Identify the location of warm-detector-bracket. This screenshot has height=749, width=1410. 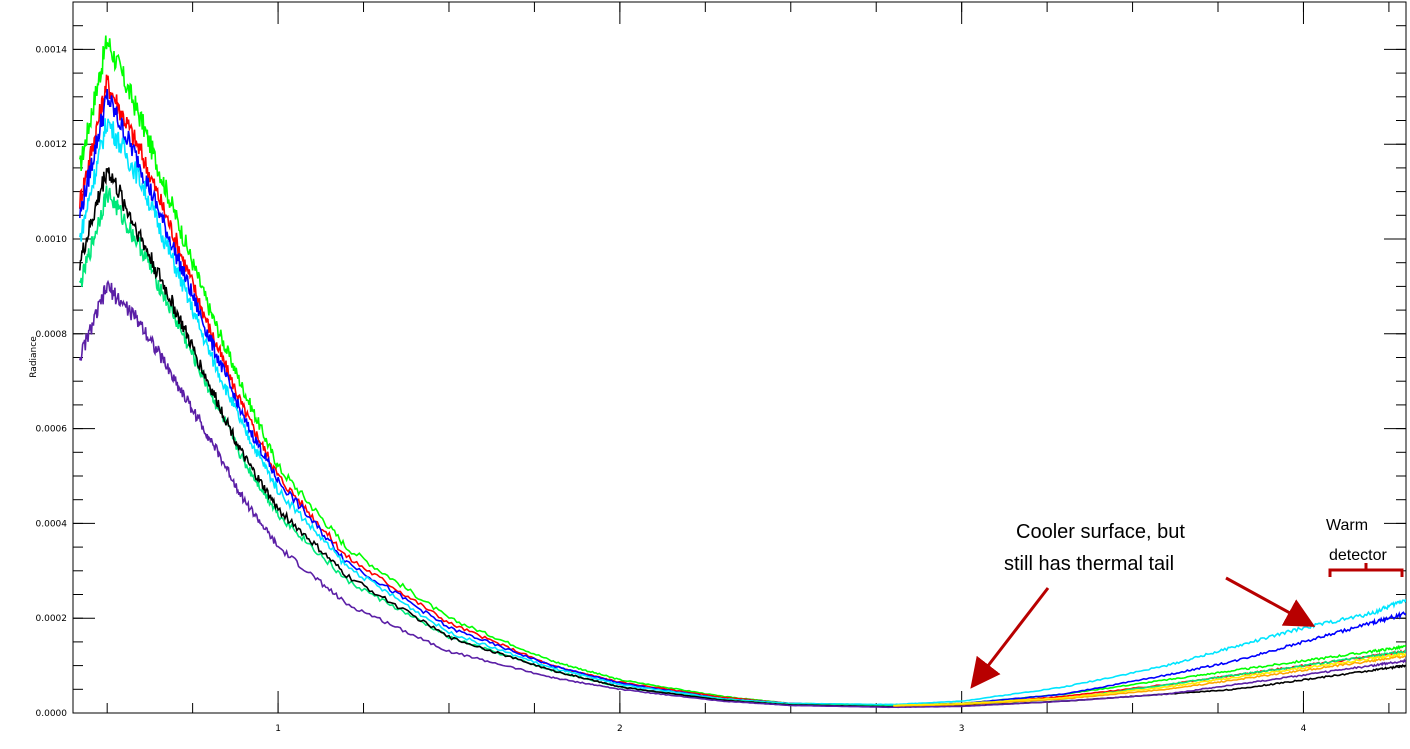
(1366, 570).